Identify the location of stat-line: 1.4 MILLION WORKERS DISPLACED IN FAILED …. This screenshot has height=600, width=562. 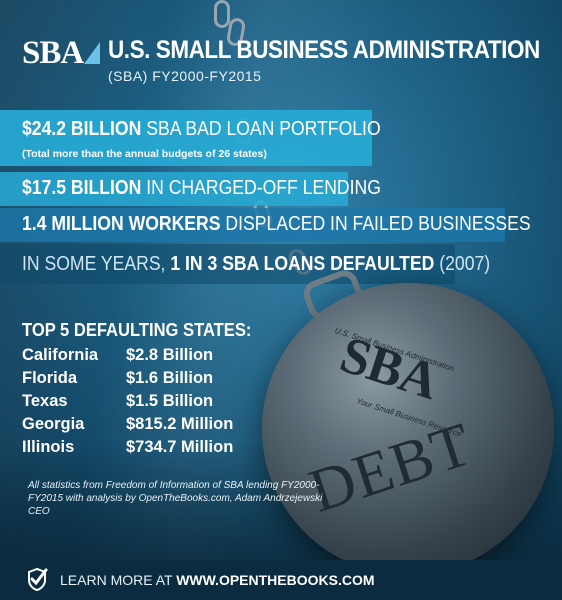
(276, 224).